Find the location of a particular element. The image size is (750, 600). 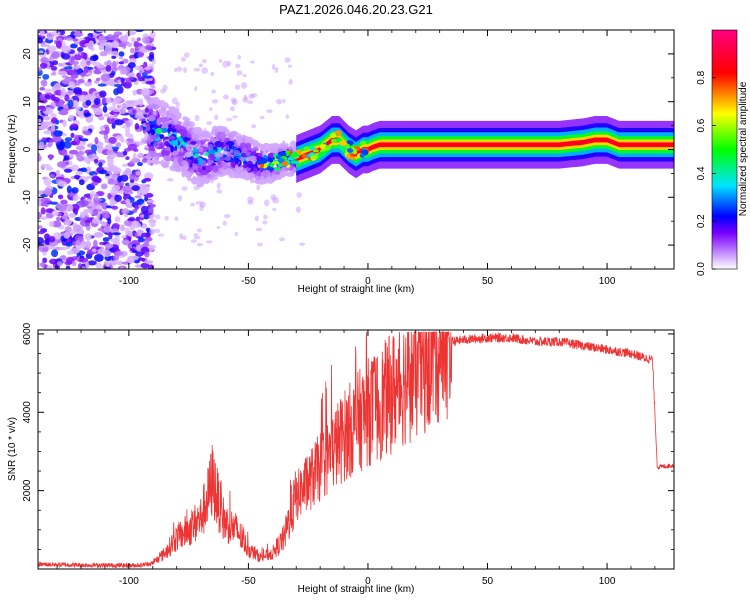

colorbar-tick-label: 0.8 is located at coordinates (701, 77).